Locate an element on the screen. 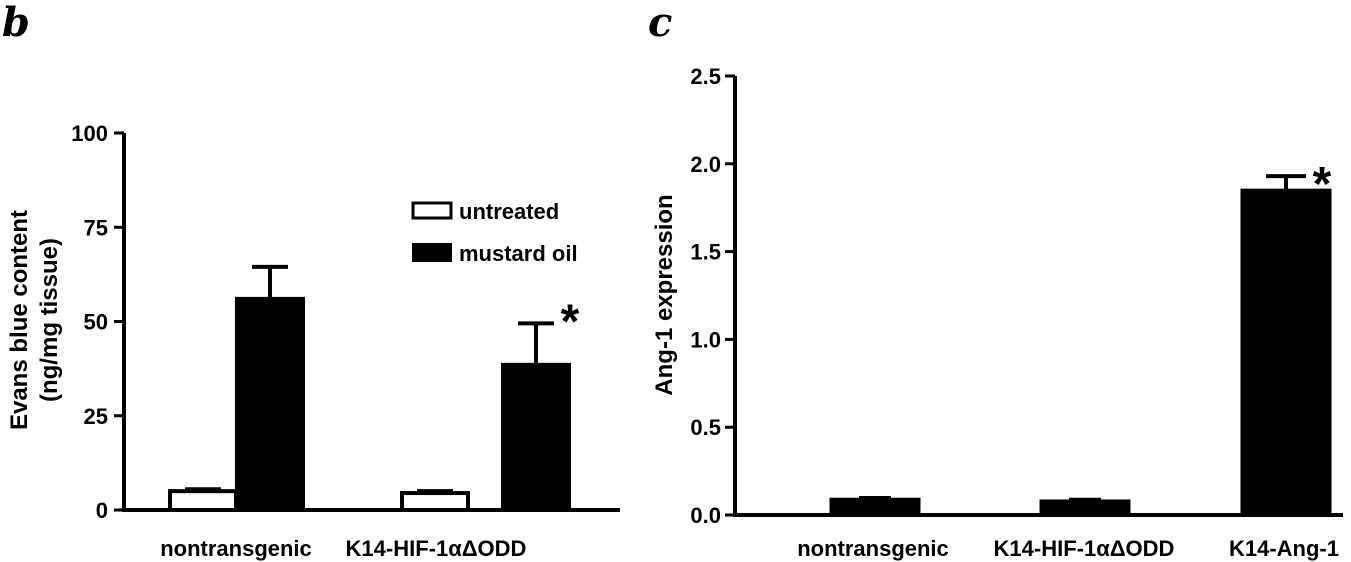  y-tick-label: 2.0 is located at coordinates (705, 164).